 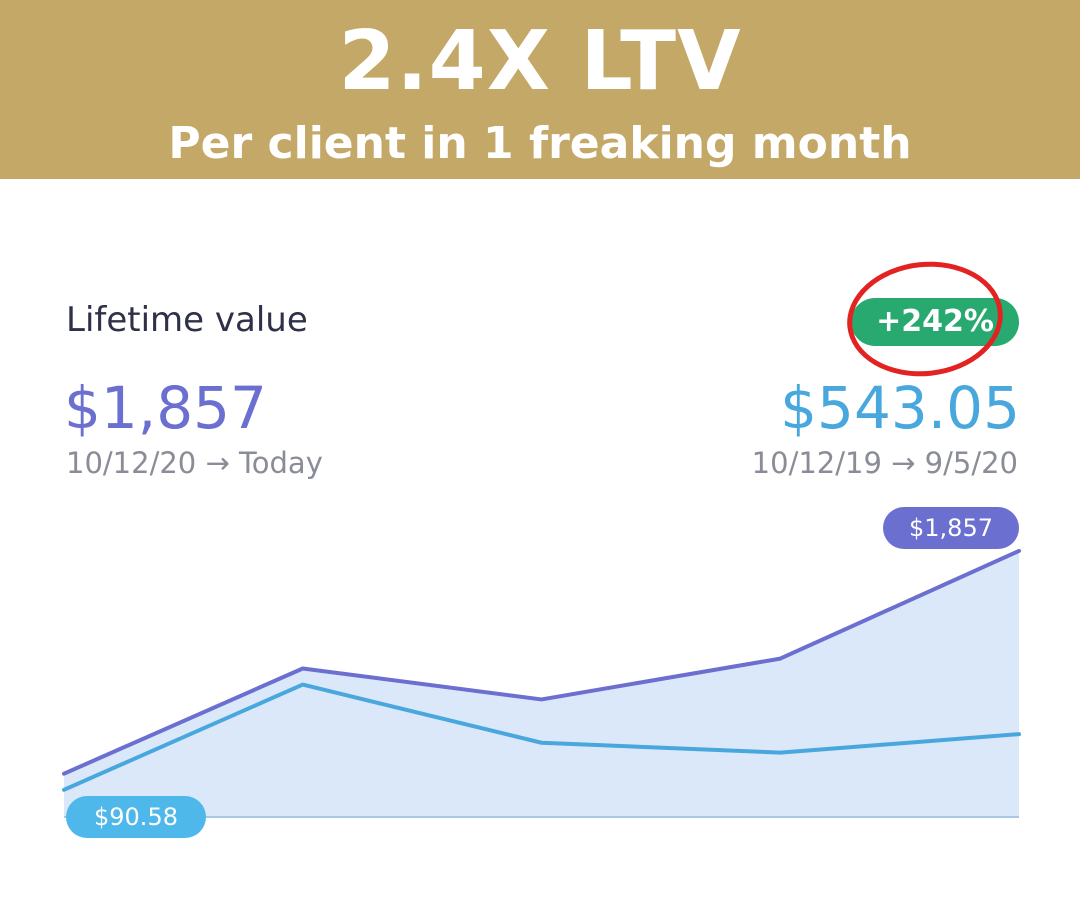 What do you see at coordinates (935, 322) in the screenshot?
I see `change-badge: +242%` at bounding box center [935, 322].